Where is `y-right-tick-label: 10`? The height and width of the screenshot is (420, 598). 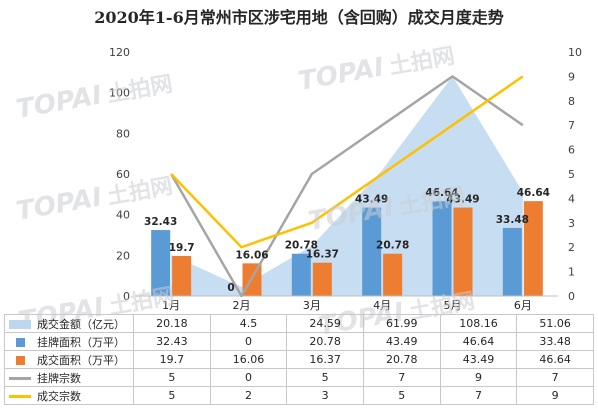 y-right-tick-label: 10 is located at coordinates (575, 52).